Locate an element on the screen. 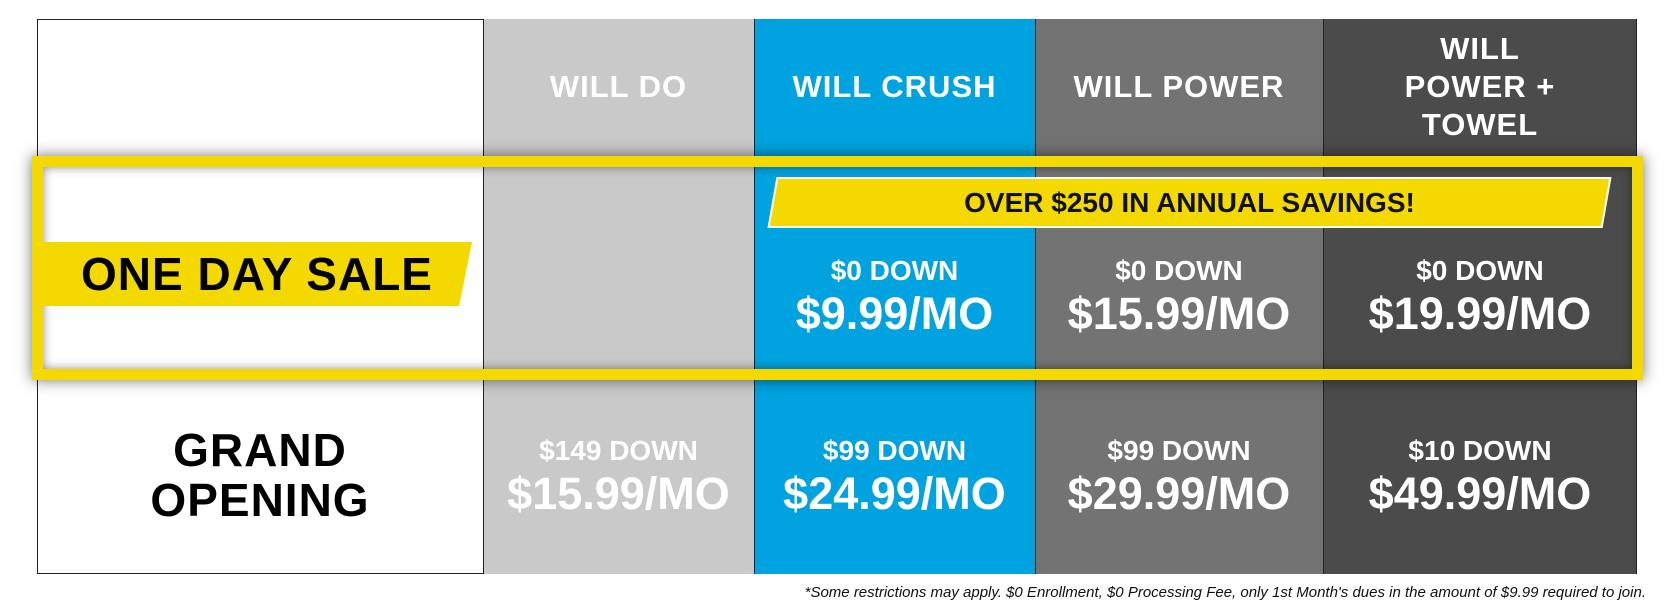 The image size is (1664, 616). down-payment: $10 DOWN is located at coordinates (1480, 450).